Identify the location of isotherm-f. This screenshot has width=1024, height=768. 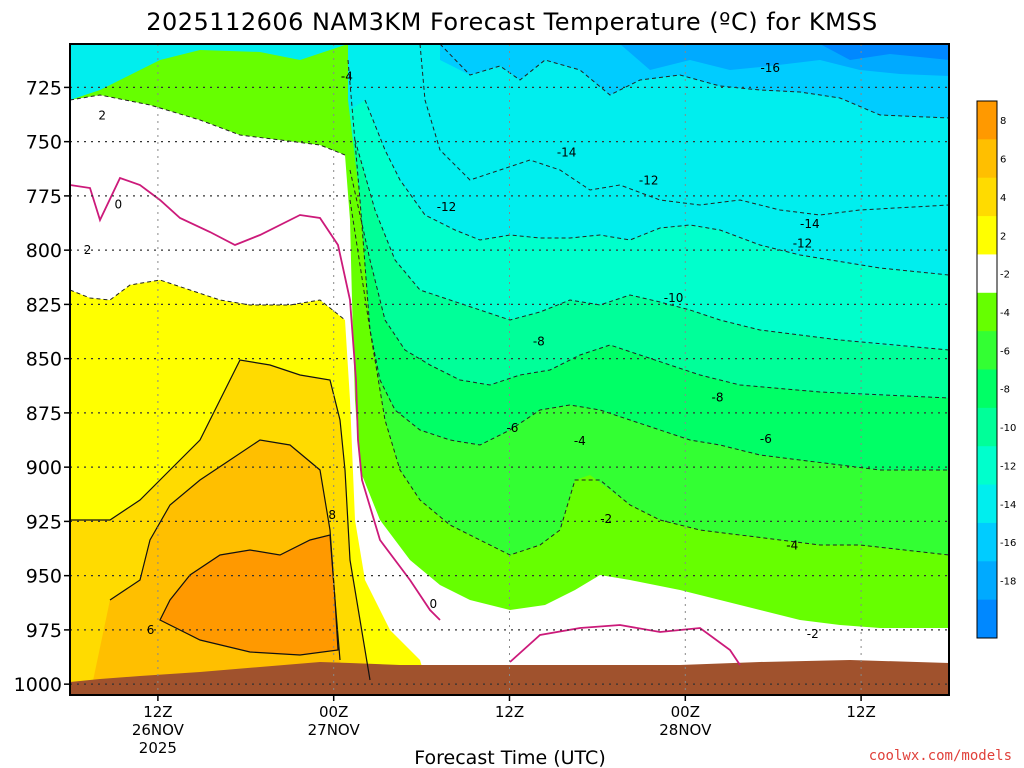
(684, 130).